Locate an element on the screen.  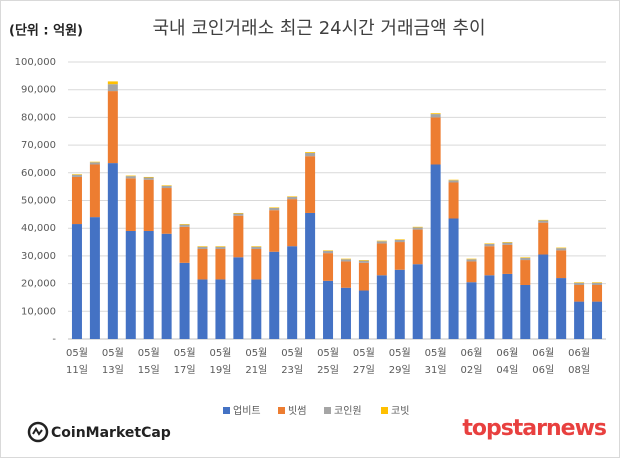
x-tick-label: 05월 23일 is located at coordinates (292, 362).